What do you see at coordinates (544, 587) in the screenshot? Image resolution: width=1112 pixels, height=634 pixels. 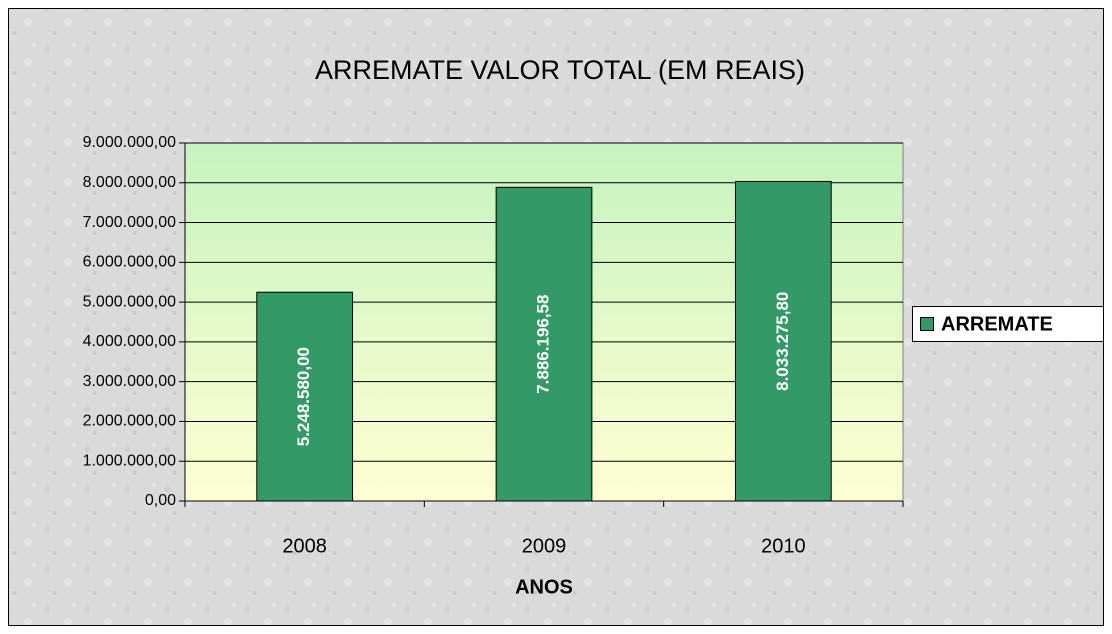 I see `x-axis-title: ANOS` at bounding box center [544, 587].